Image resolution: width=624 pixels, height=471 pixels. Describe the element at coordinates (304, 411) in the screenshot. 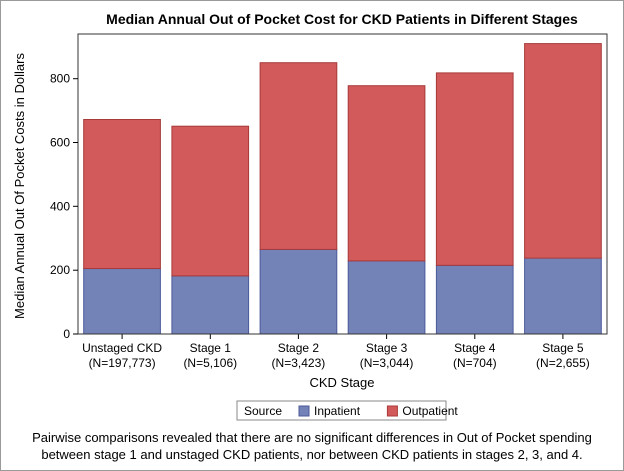

I see `legend-swatch-inpatient` at that location.